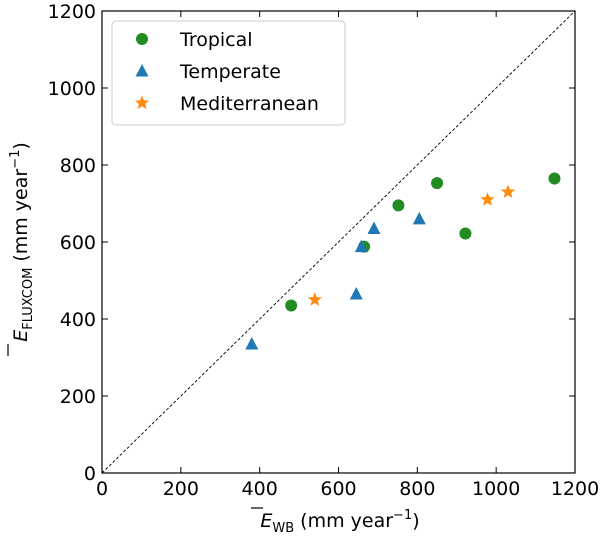  What do you see at coordinates (21, 145) in the screenshot?
I see `y-axis-label-units-end: )` at bounding box center [21, 145].